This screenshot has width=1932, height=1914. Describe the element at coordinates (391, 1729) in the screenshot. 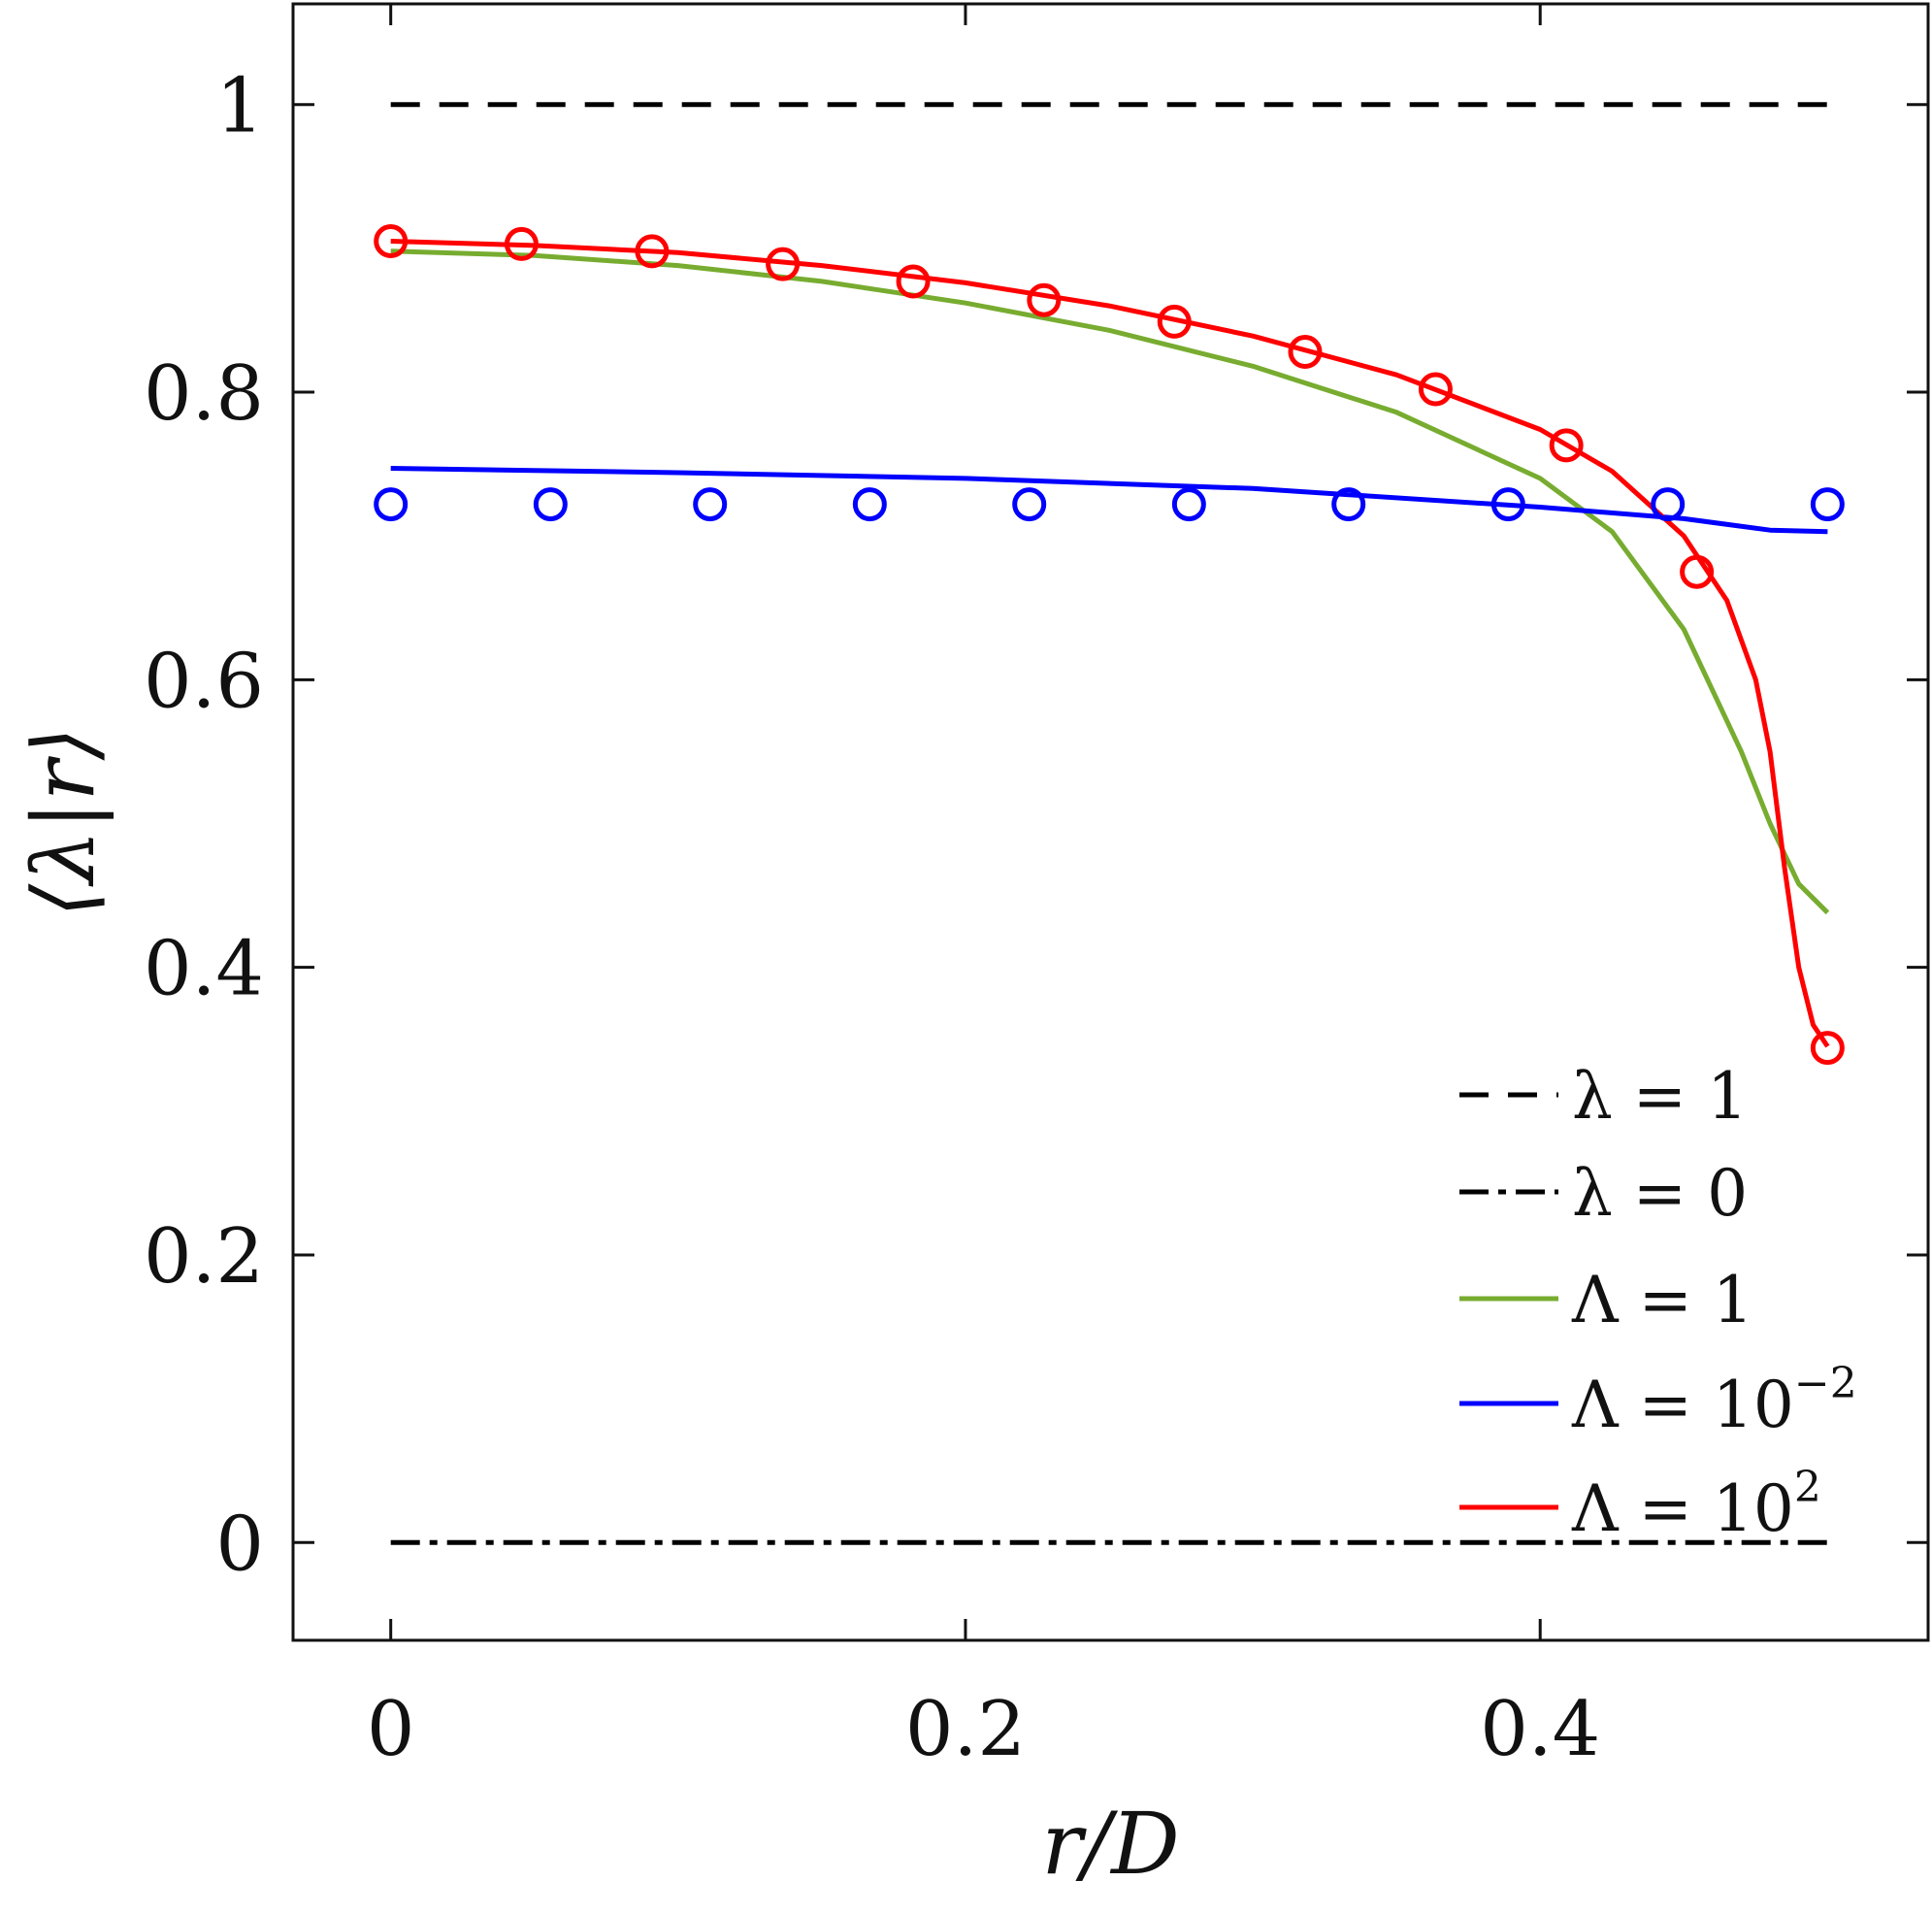

I see `x-tick-label-0: 0` at that location.